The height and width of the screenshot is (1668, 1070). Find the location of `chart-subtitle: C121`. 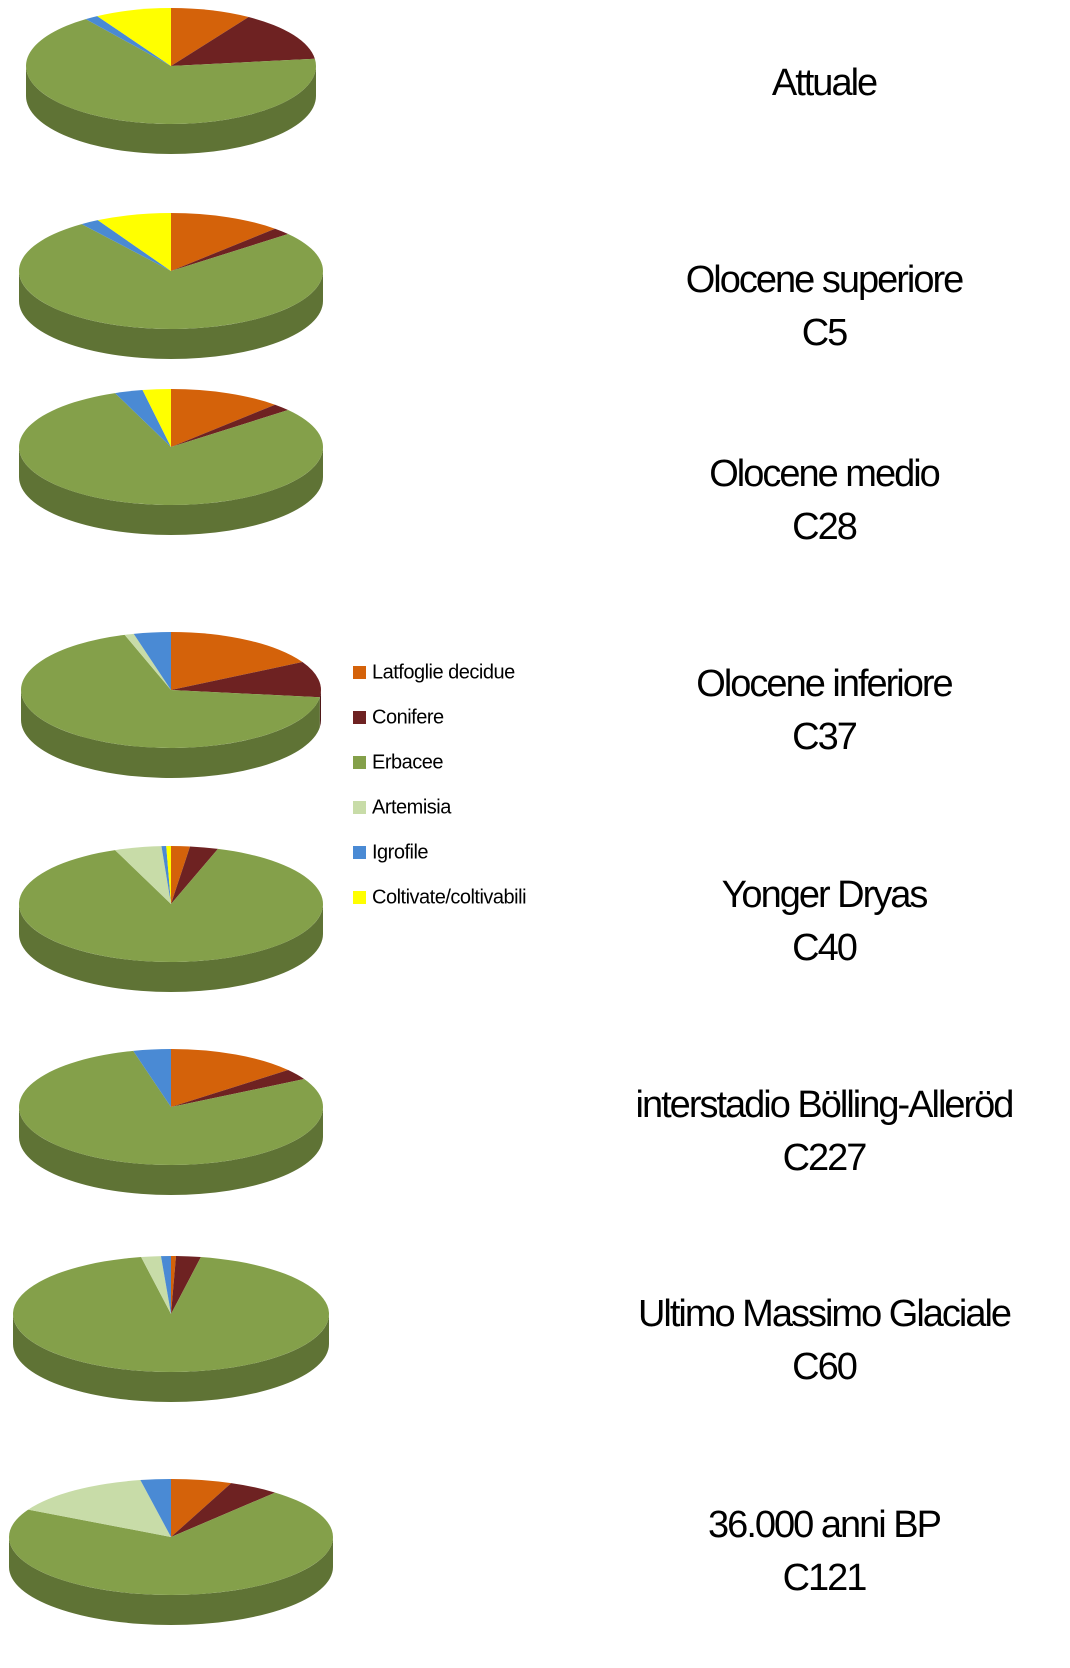

chart-subtitle: C121 is located at coordinates (825, 1578).